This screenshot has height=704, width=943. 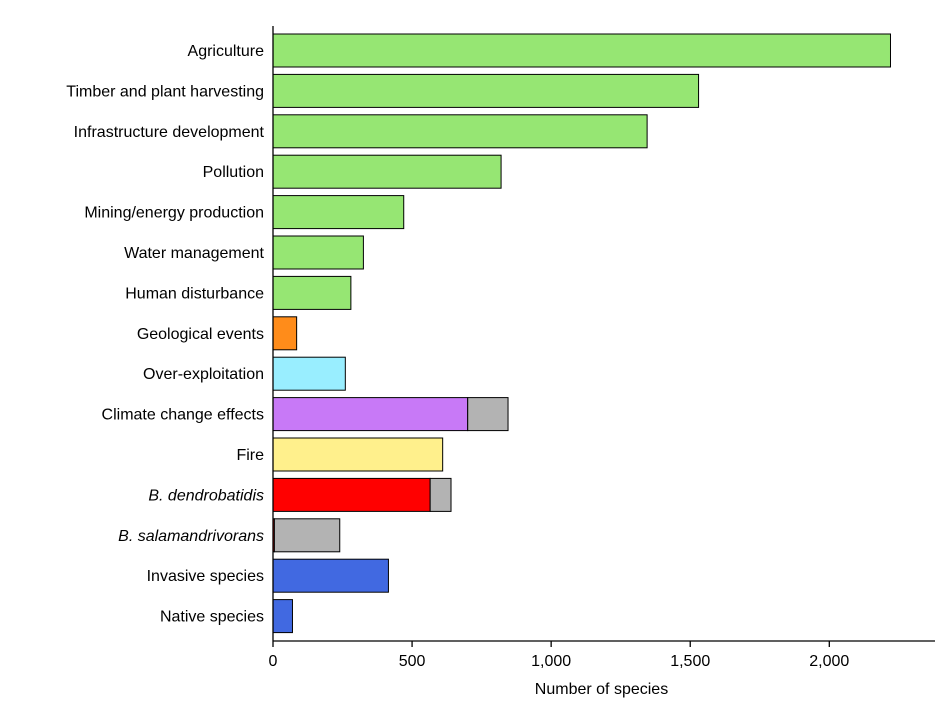 What do you see at coordinates (191, 536) in the screenshot?
I see `category-label: B. salamandrivorans` at bounding box center [191, 536].